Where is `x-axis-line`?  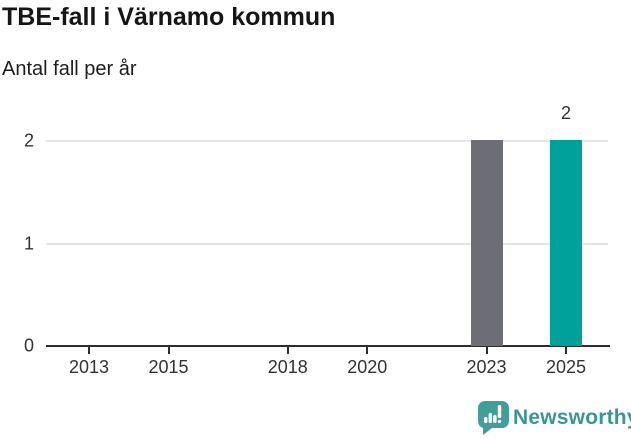 x-axis-line is located at coordinates (328, 346).